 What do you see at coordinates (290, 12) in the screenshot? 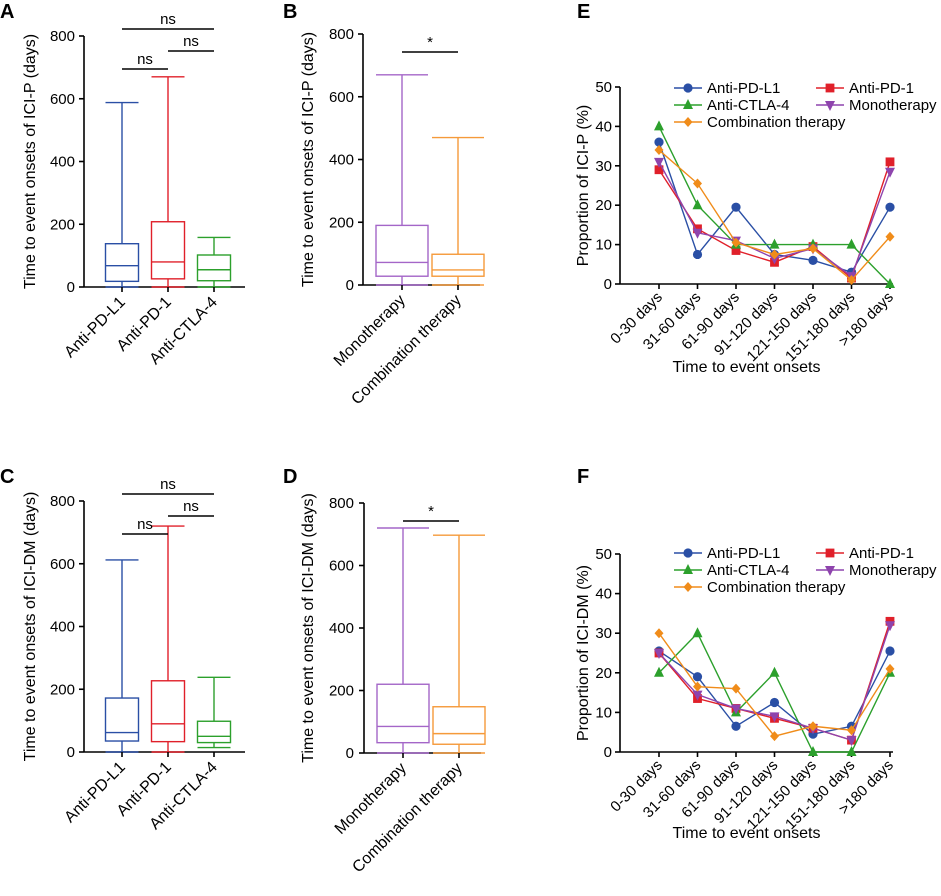
I see `panel-label: B` at bounding box center [290, 12].